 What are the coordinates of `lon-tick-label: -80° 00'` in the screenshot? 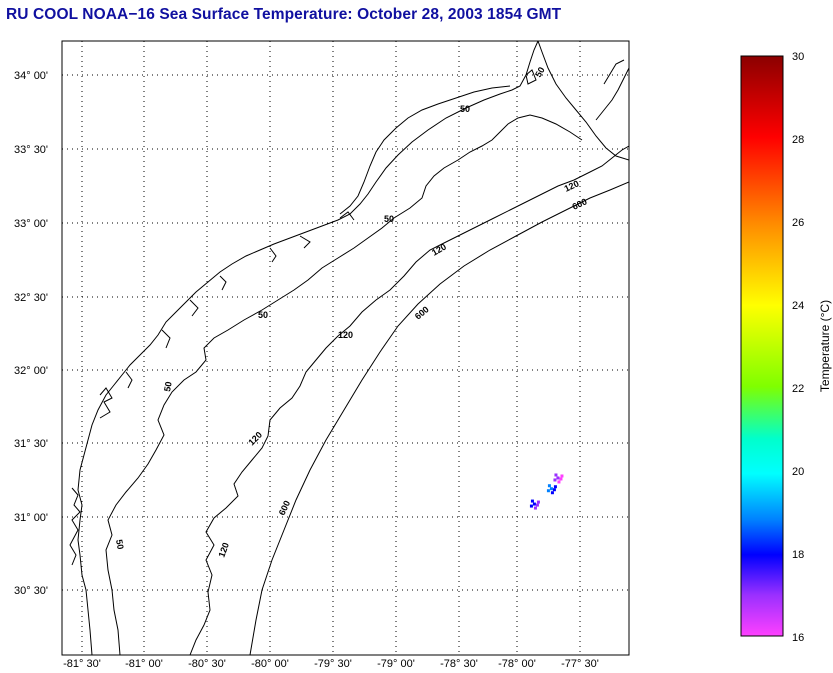 It's located at (270, 664).